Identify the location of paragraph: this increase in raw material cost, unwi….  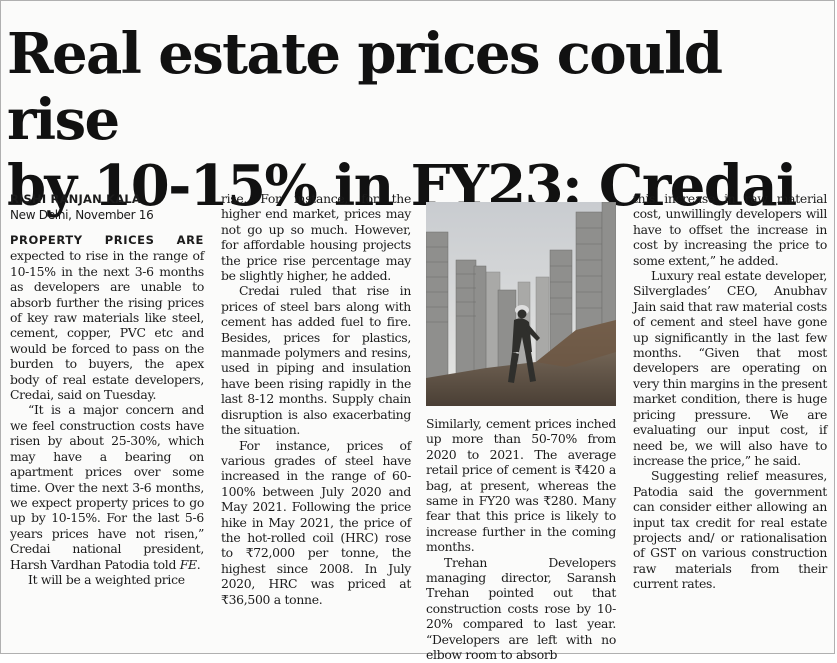
(730, 229).